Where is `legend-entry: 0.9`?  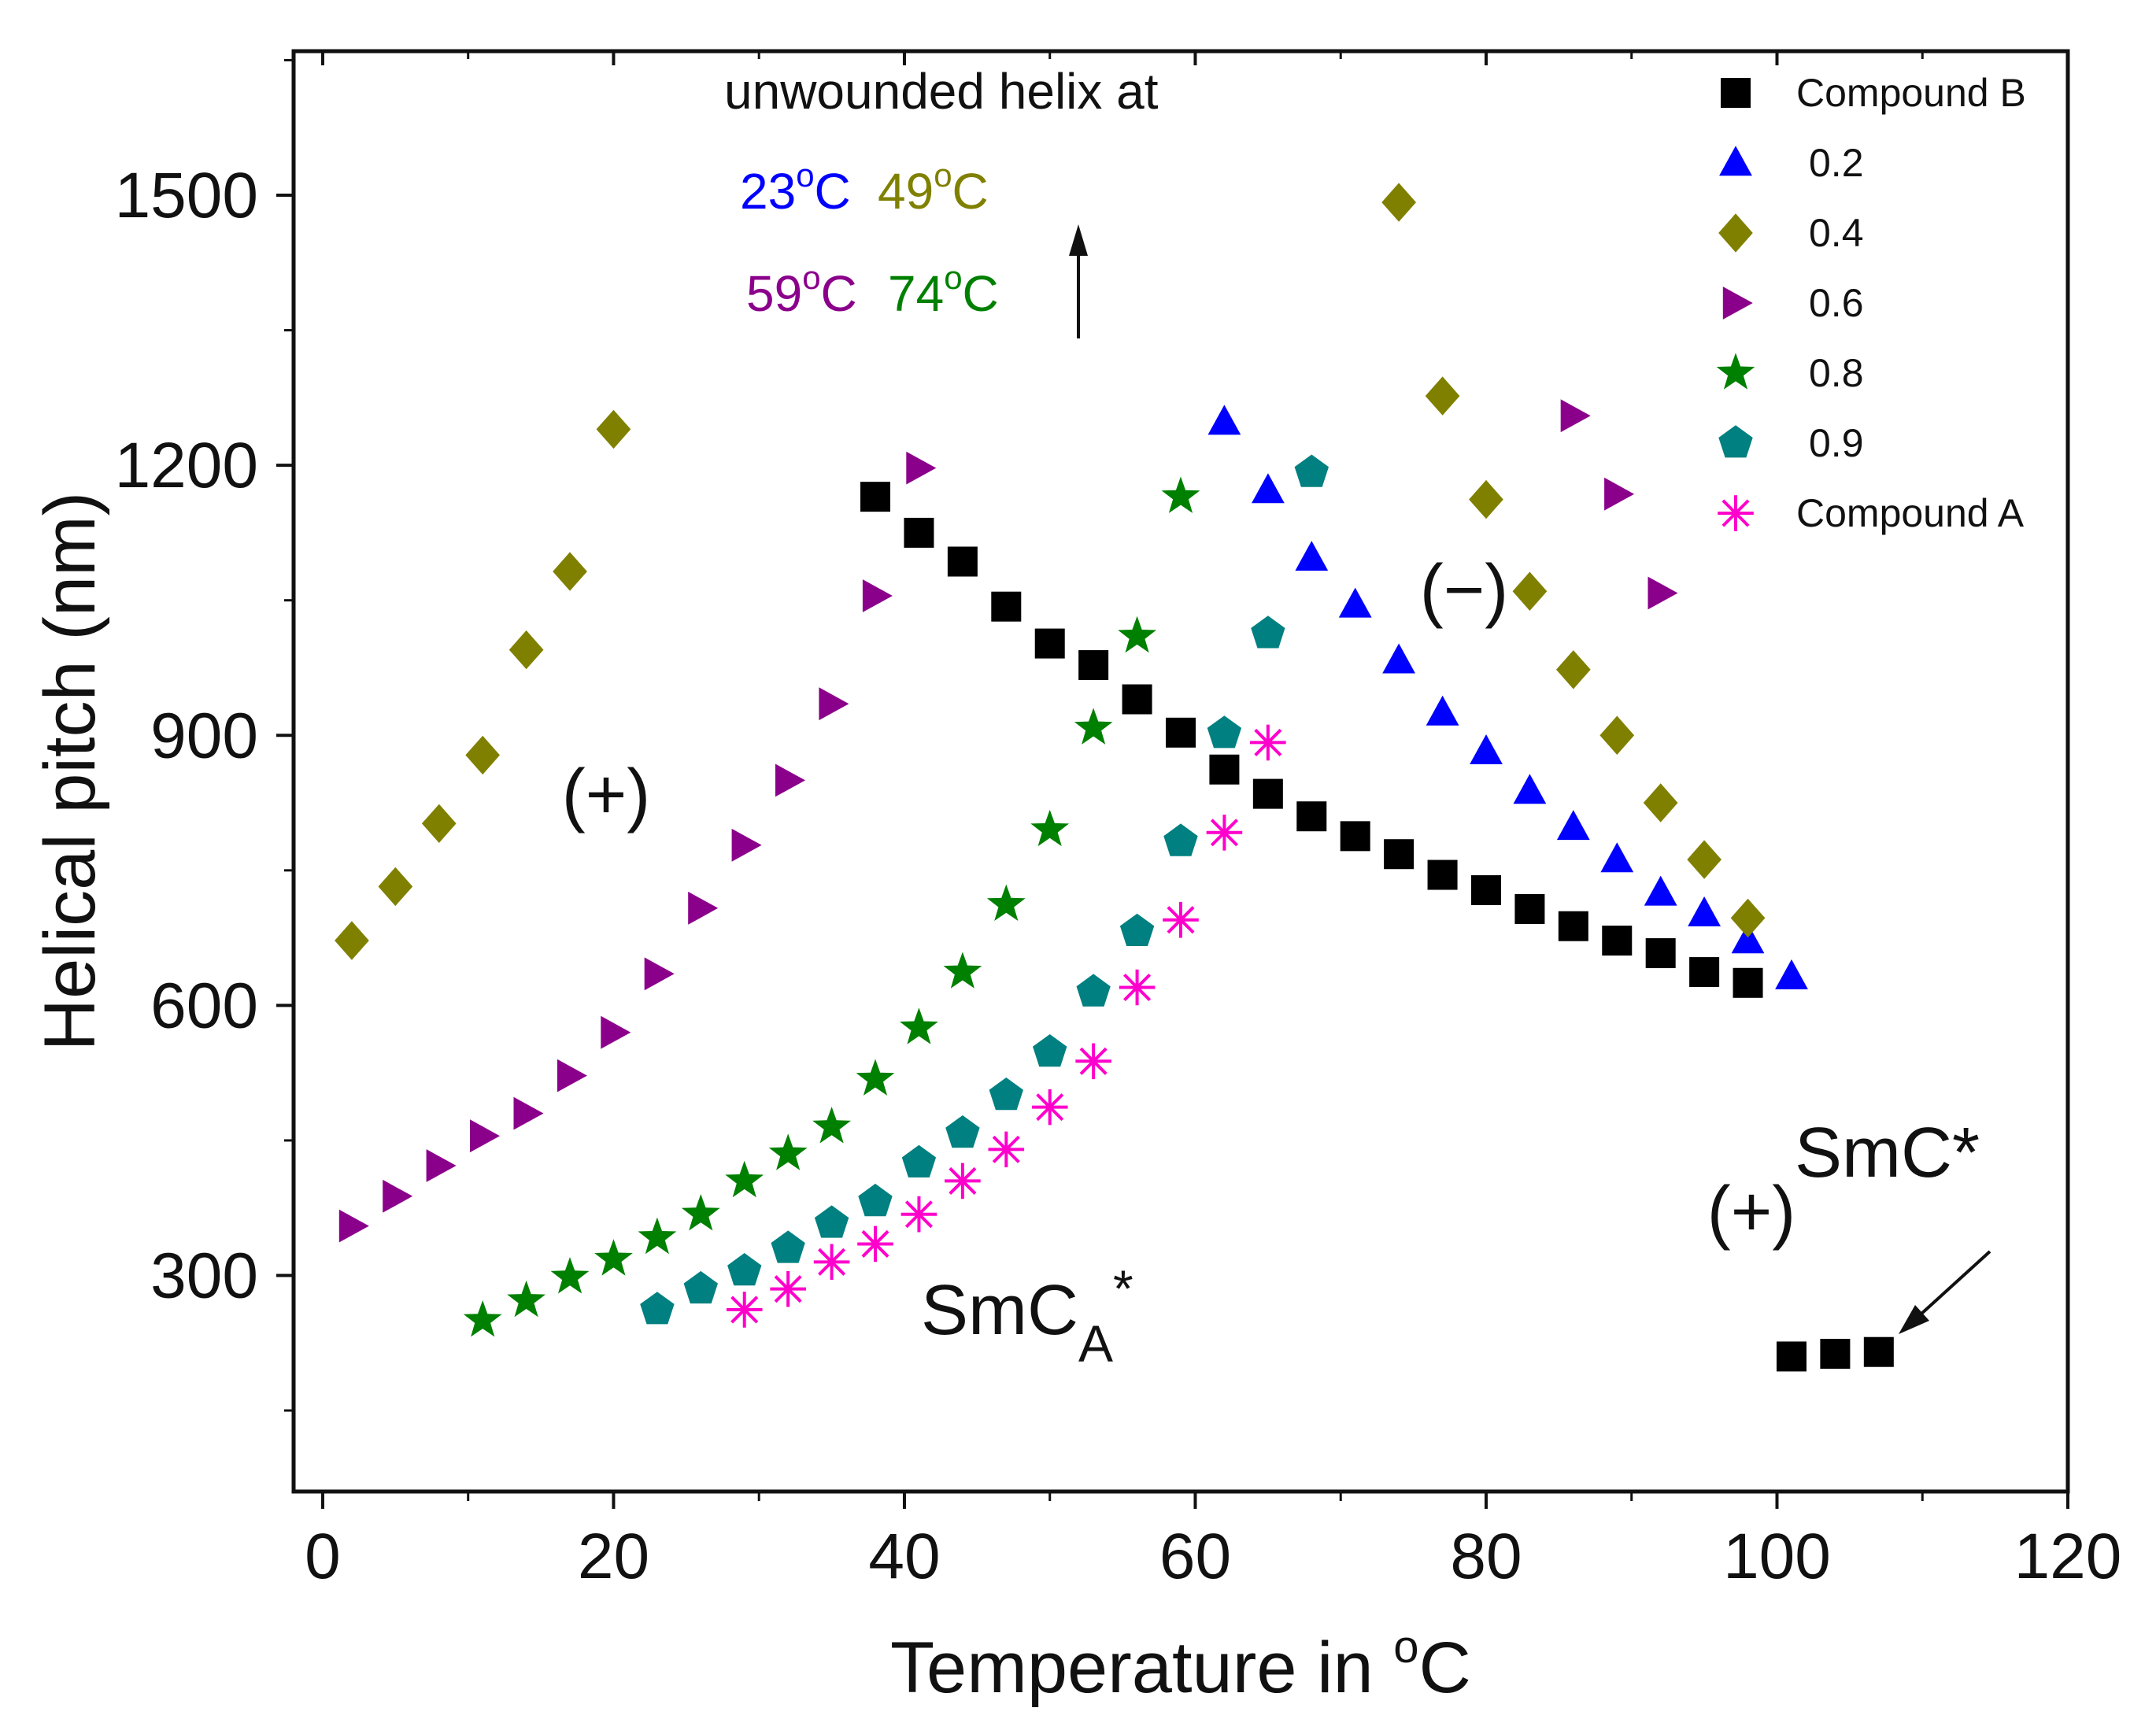 legend-entry: 0.9 is located at coordinates (1791, 443).